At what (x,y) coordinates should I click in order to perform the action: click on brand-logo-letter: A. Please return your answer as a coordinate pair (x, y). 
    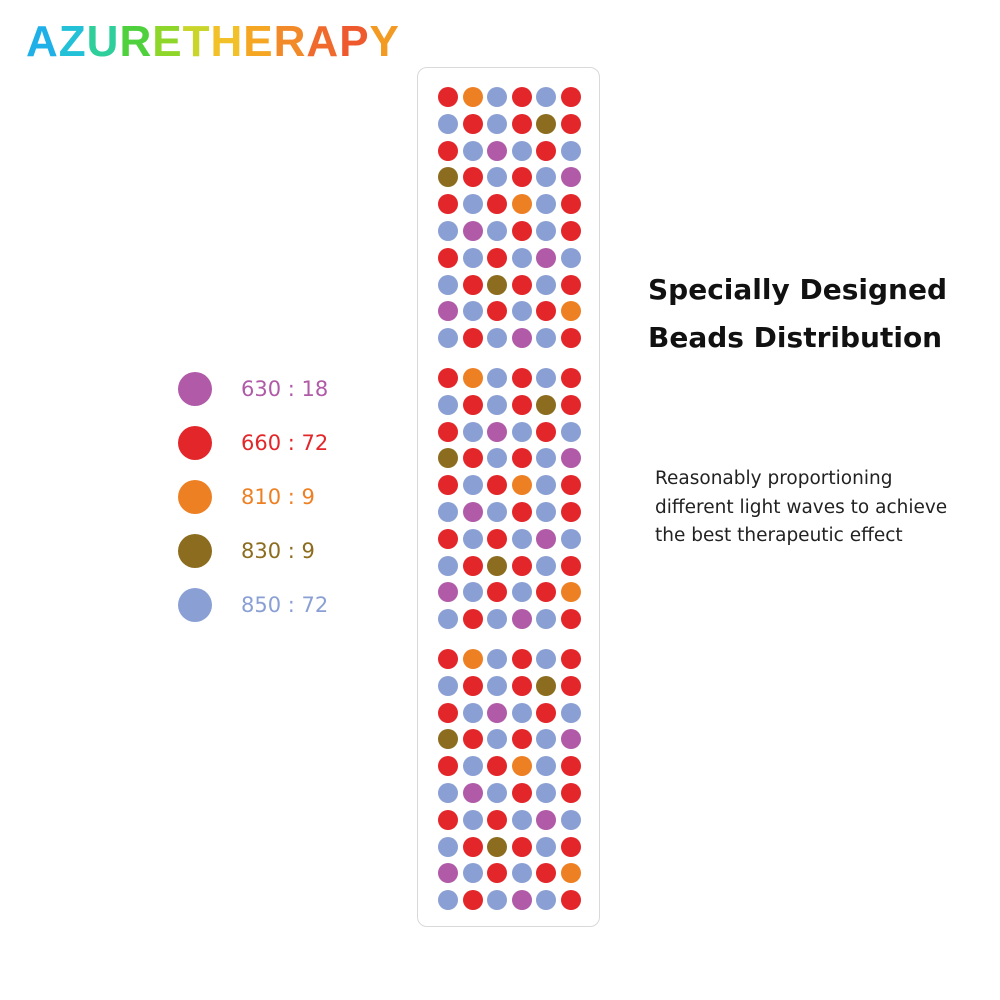
    Looking at the image, I should click on (42, 41).